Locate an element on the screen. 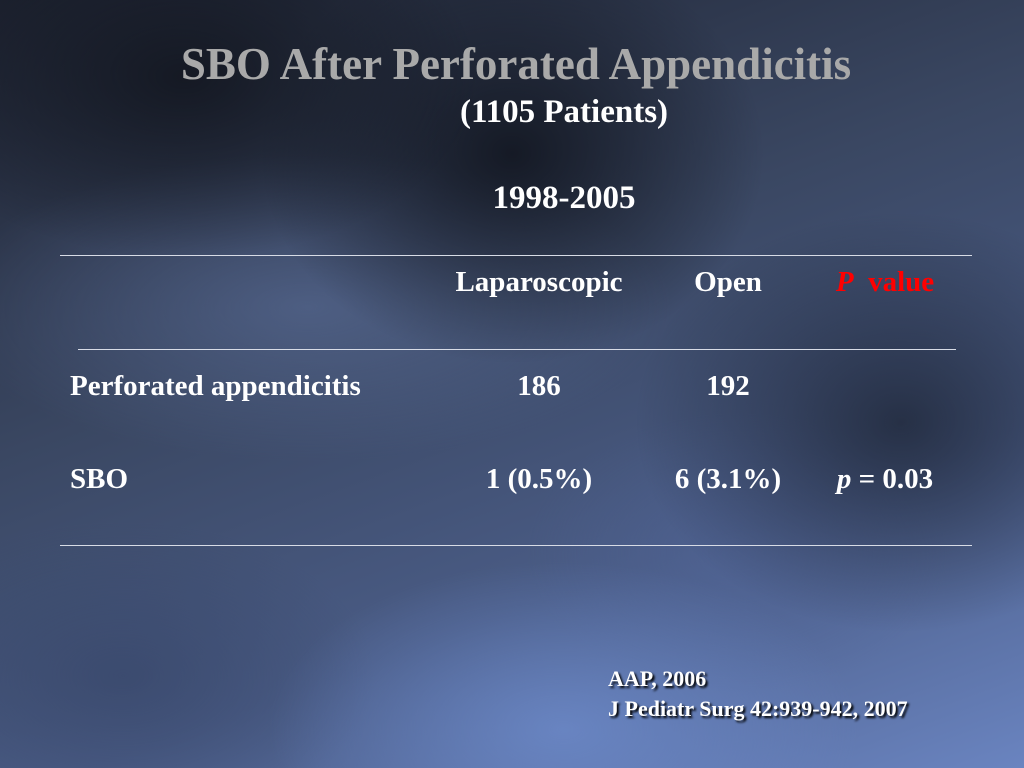  cell-perforated-open: 192 is located at coordinates (728, 386).